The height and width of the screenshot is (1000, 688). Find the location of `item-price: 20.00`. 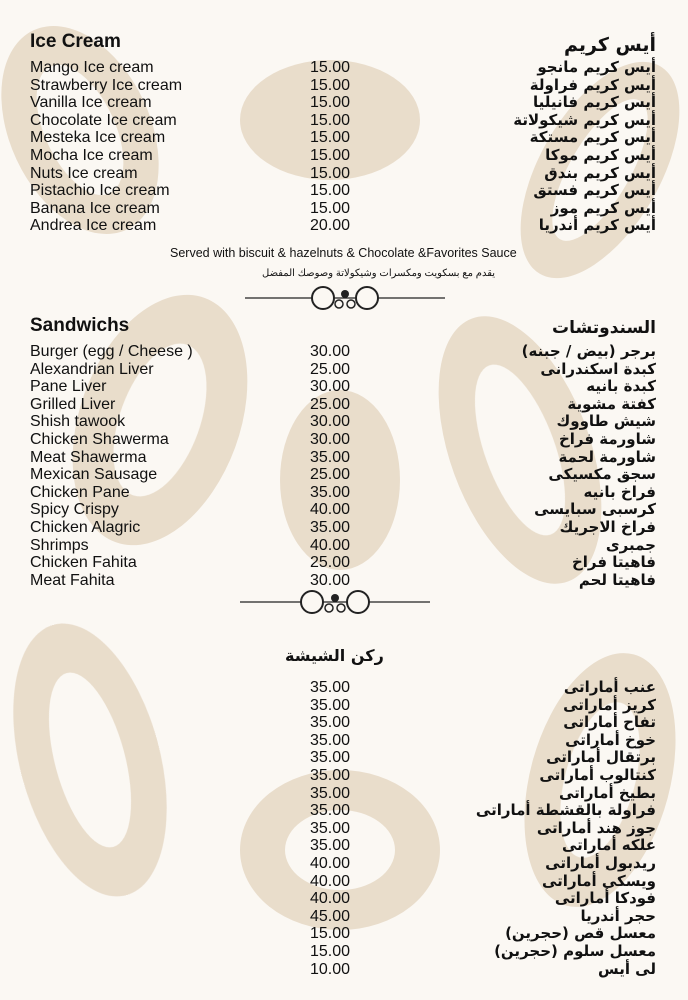

item-price: 20.00 is located at coordinates (330, 226).